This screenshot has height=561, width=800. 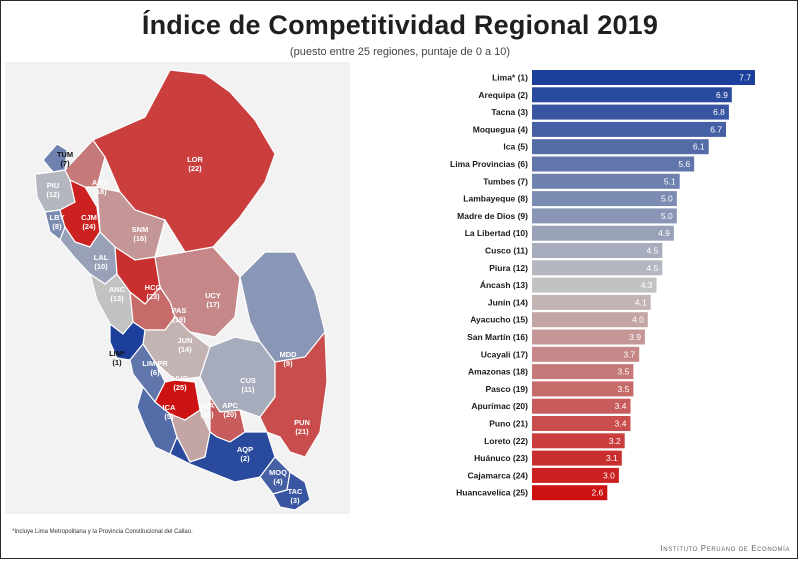 I want to click on value-label: 5.6, so click(x=684, y=164).